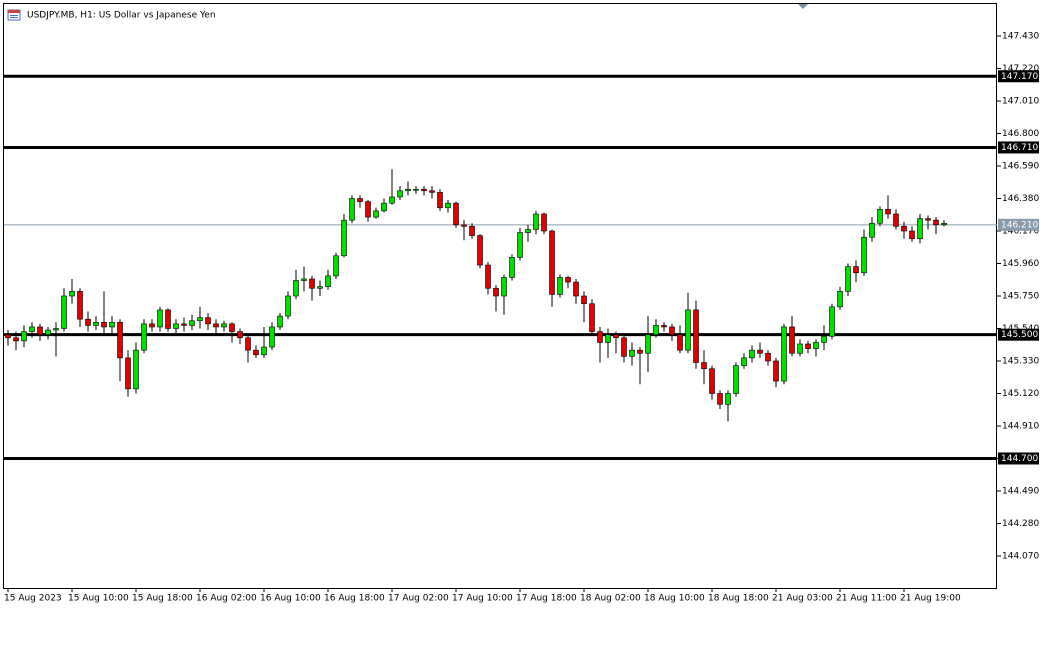 This screenshot has width=1050, height=672. I want to click on y-tick-label: 147.220, so click(1020, 69).